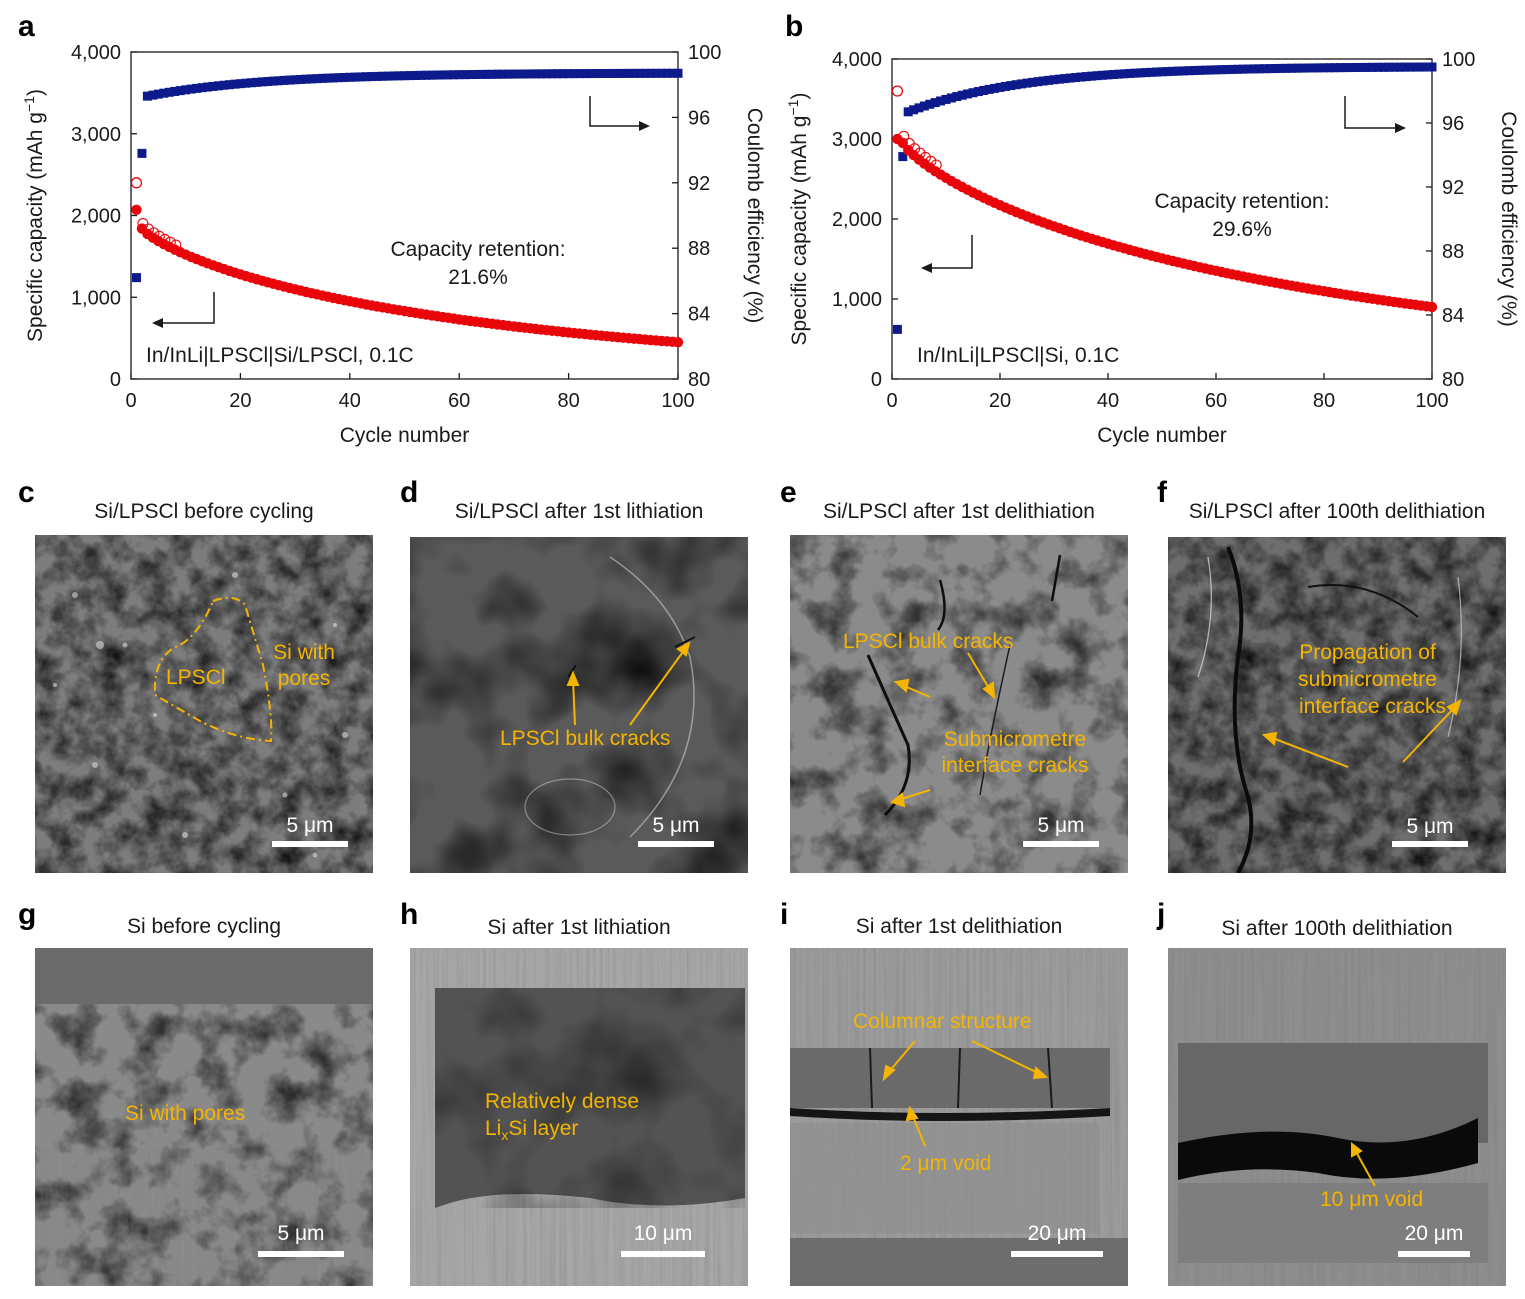  What do you see at coordinates (1242, 229) in the screenshot?
I see `retention-value-b: 29.6%` at bounding box center [1242, 229].